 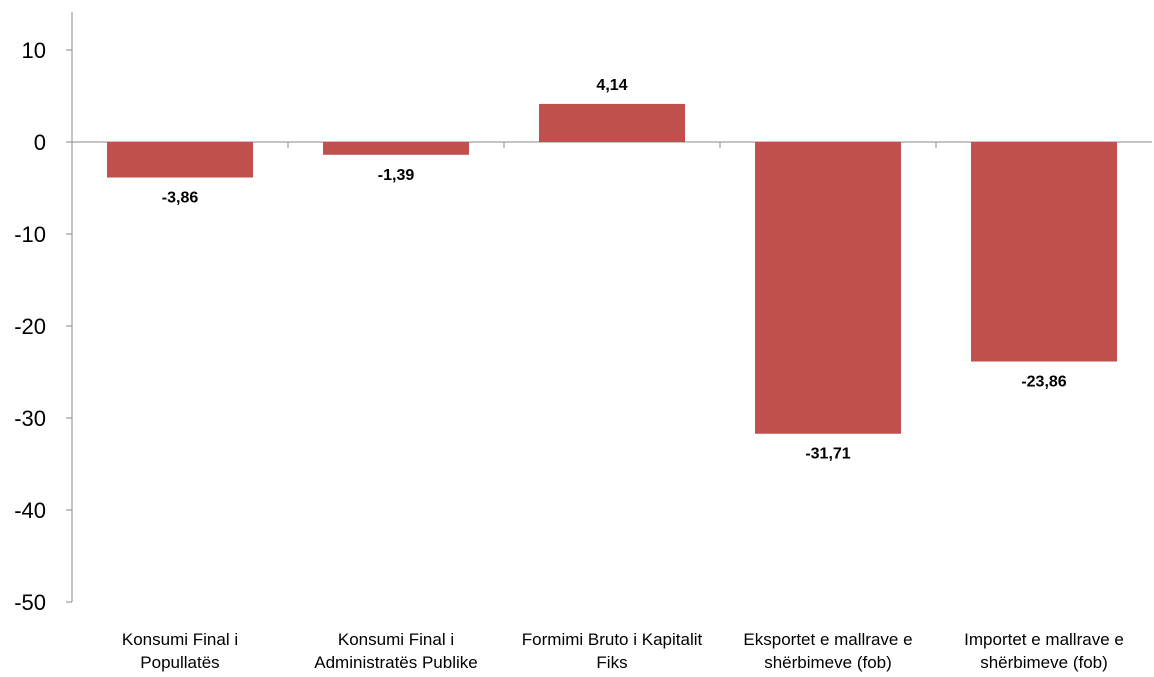 What do you see at coordinates (1043, 382) in the screenshot?
I see `data-label: -23,86` at bounding box center [1043, 382].